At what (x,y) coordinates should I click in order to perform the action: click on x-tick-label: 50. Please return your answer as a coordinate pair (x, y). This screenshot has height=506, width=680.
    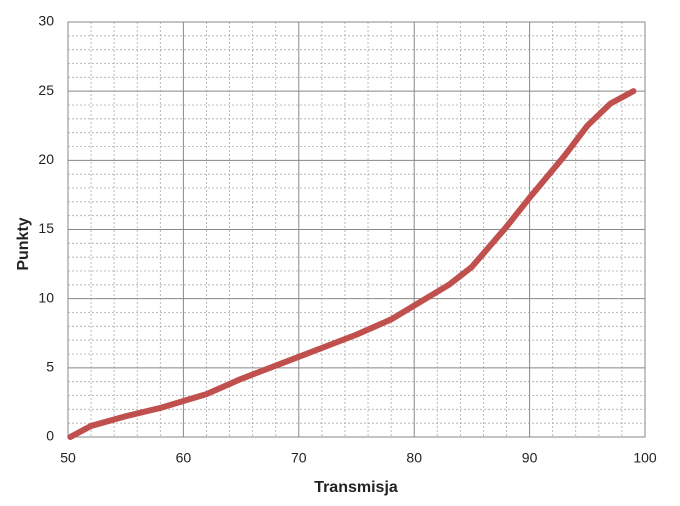
    Looking at the image, I should click on (68, 458).